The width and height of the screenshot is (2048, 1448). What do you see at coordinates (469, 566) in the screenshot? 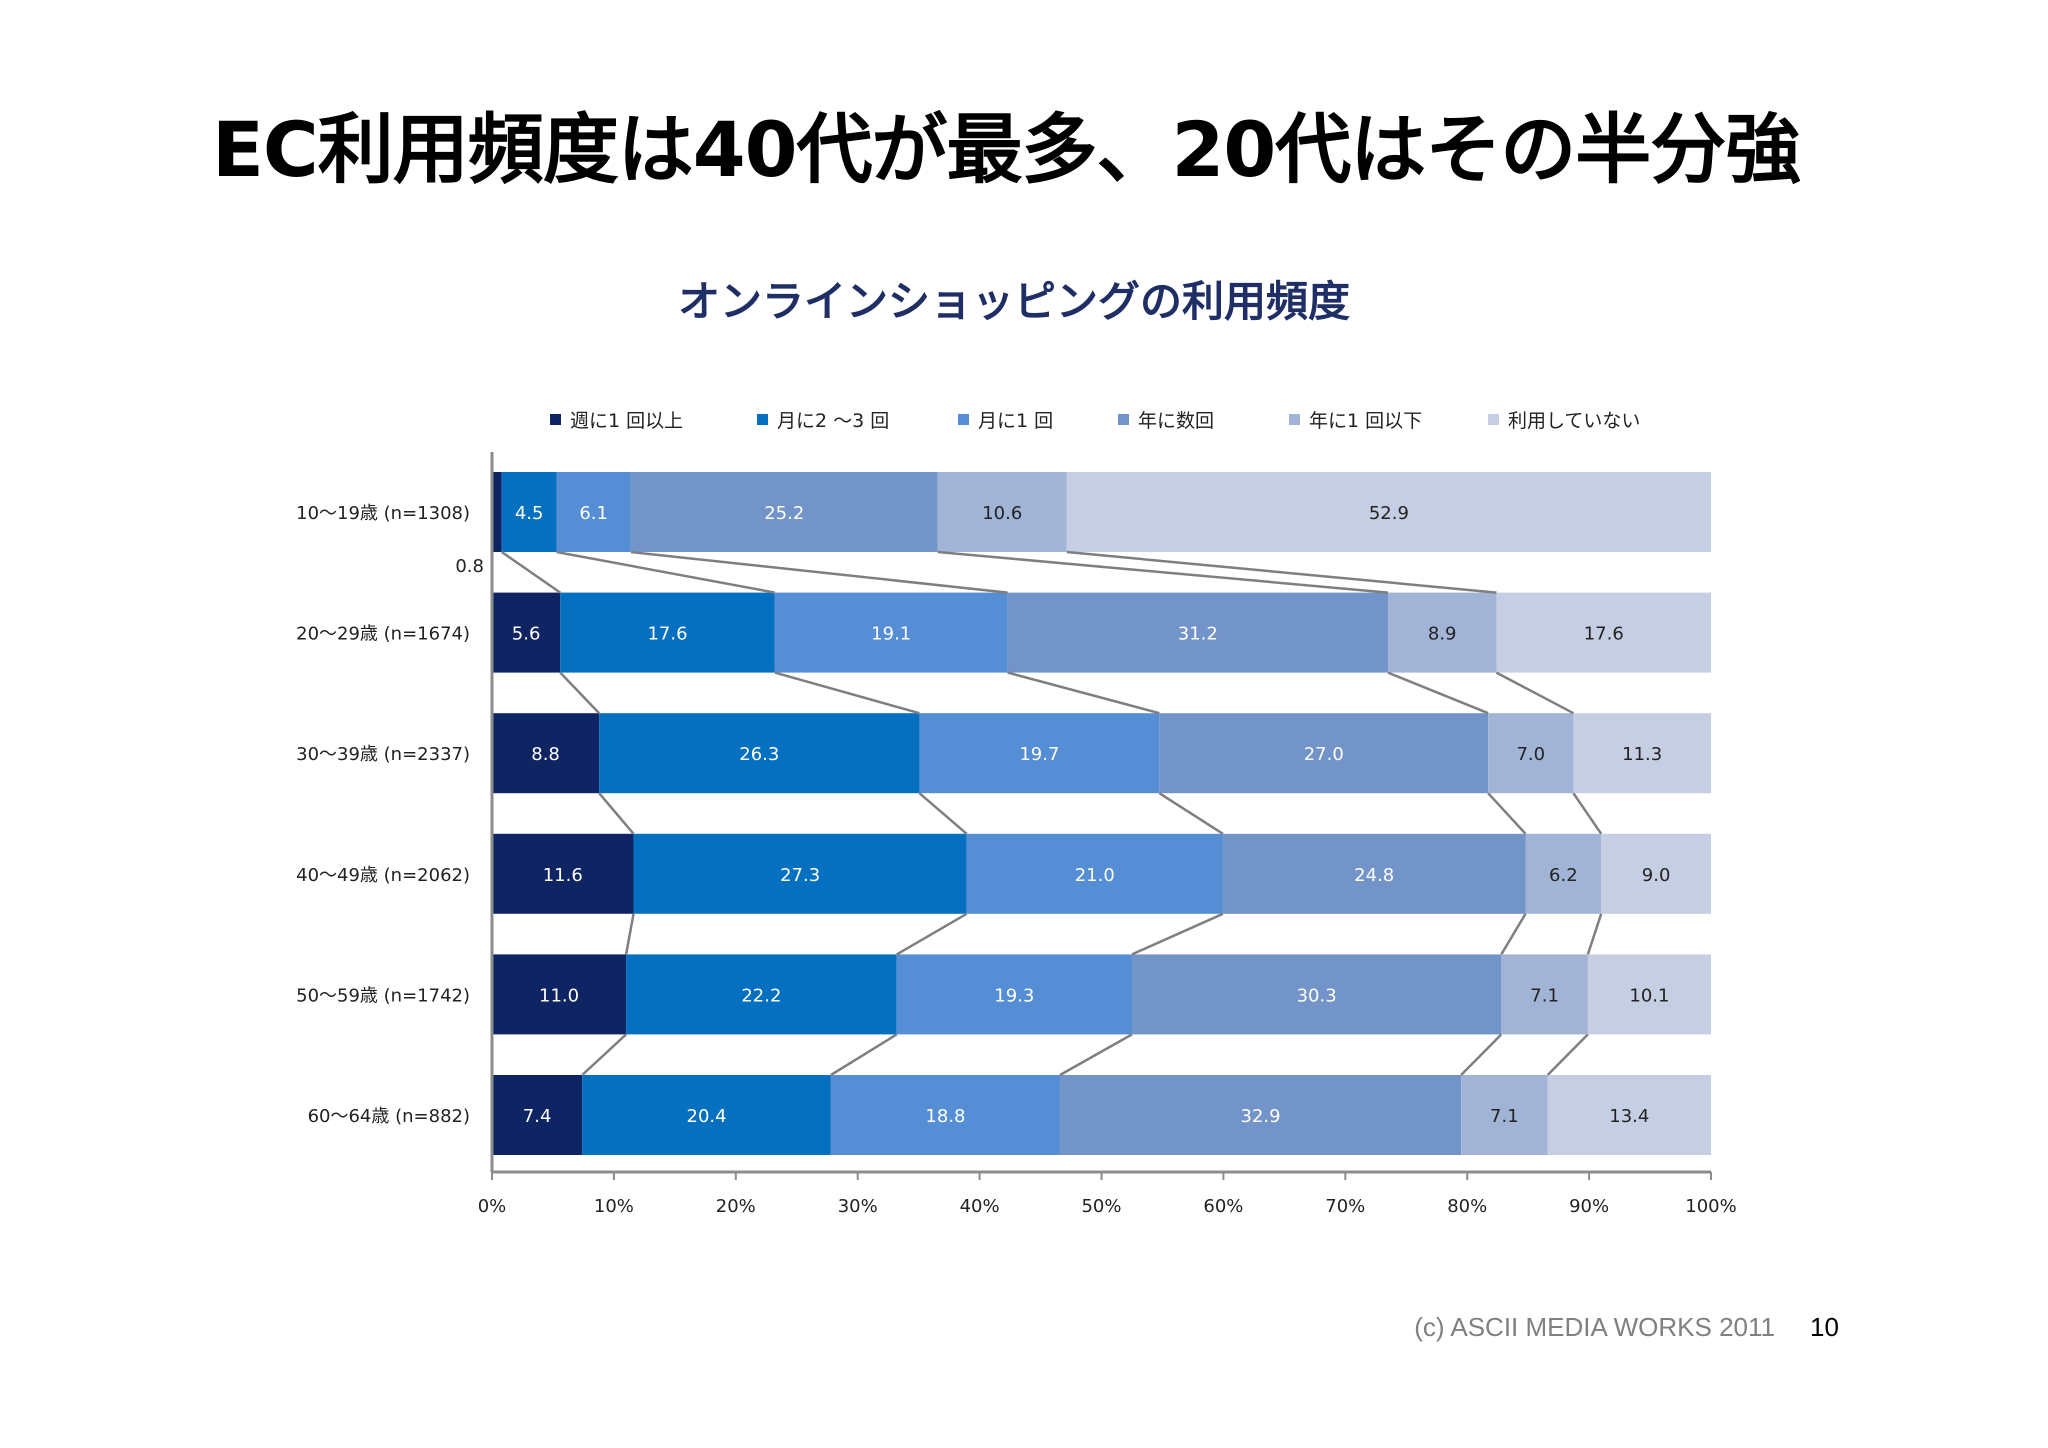
I see `data-label: 0.8` at bounding box center [469, 566].